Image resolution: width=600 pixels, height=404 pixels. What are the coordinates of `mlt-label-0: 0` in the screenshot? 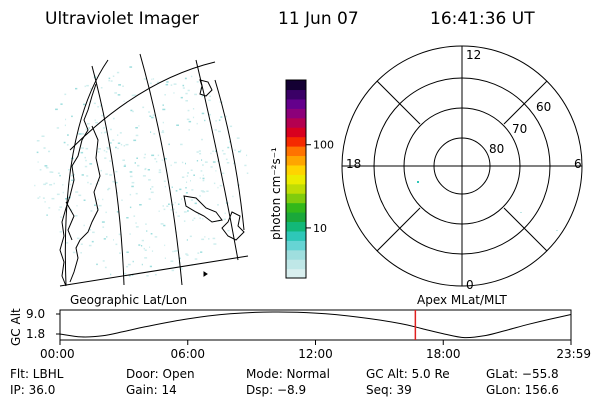 It's located at (470, 285).